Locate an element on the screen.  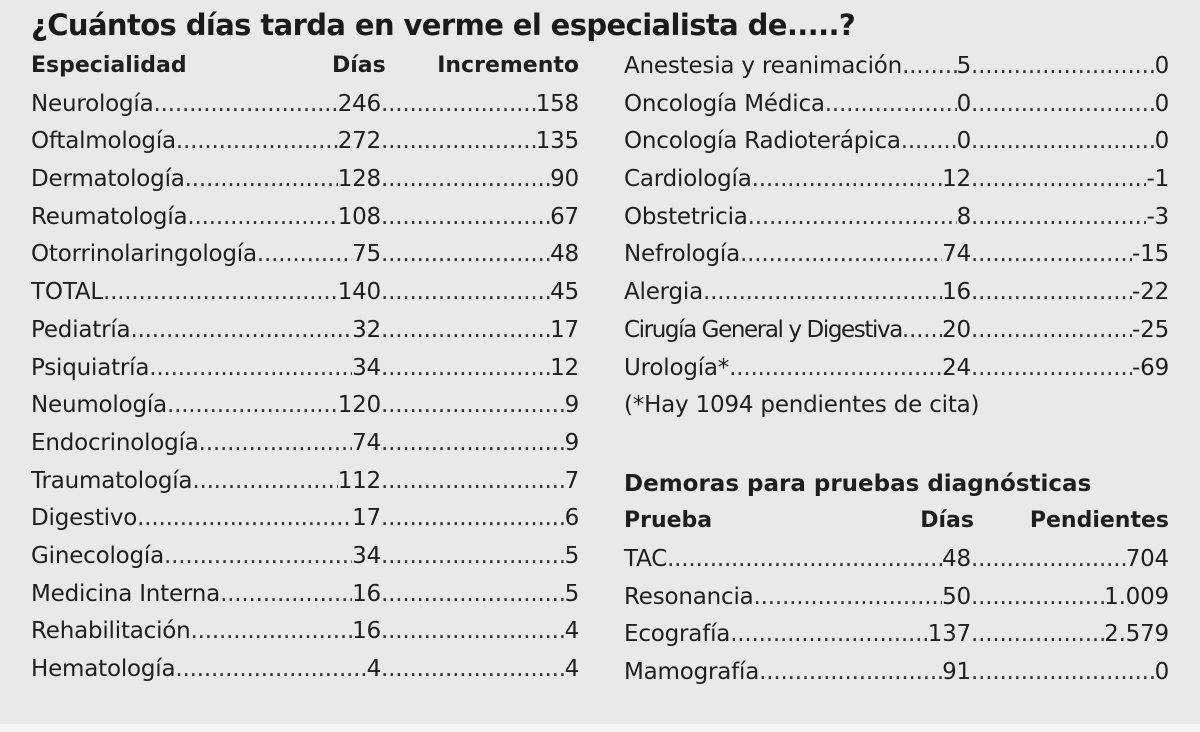
row-label: Urología* is located at coordinates (677, 367).